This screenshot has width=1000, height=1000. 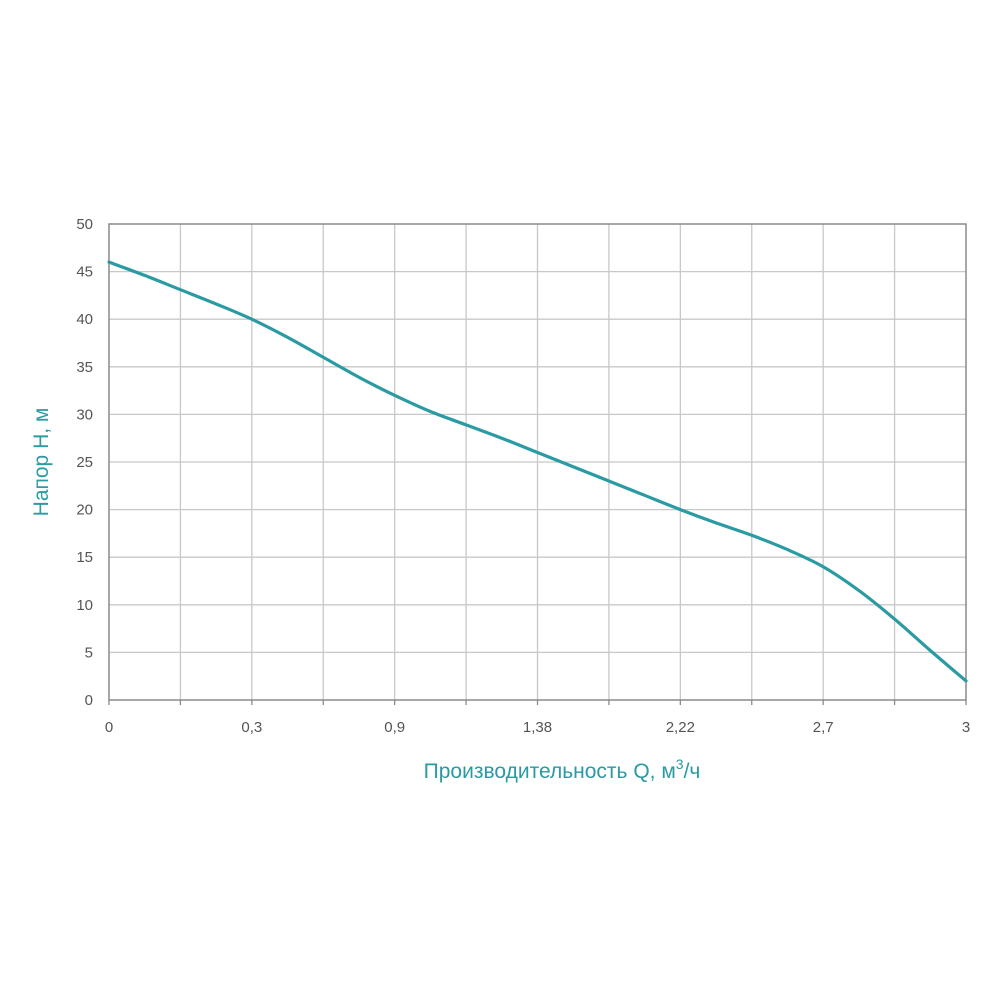 I want to click on y-tick-label: 10, so click(x=84, y=605).